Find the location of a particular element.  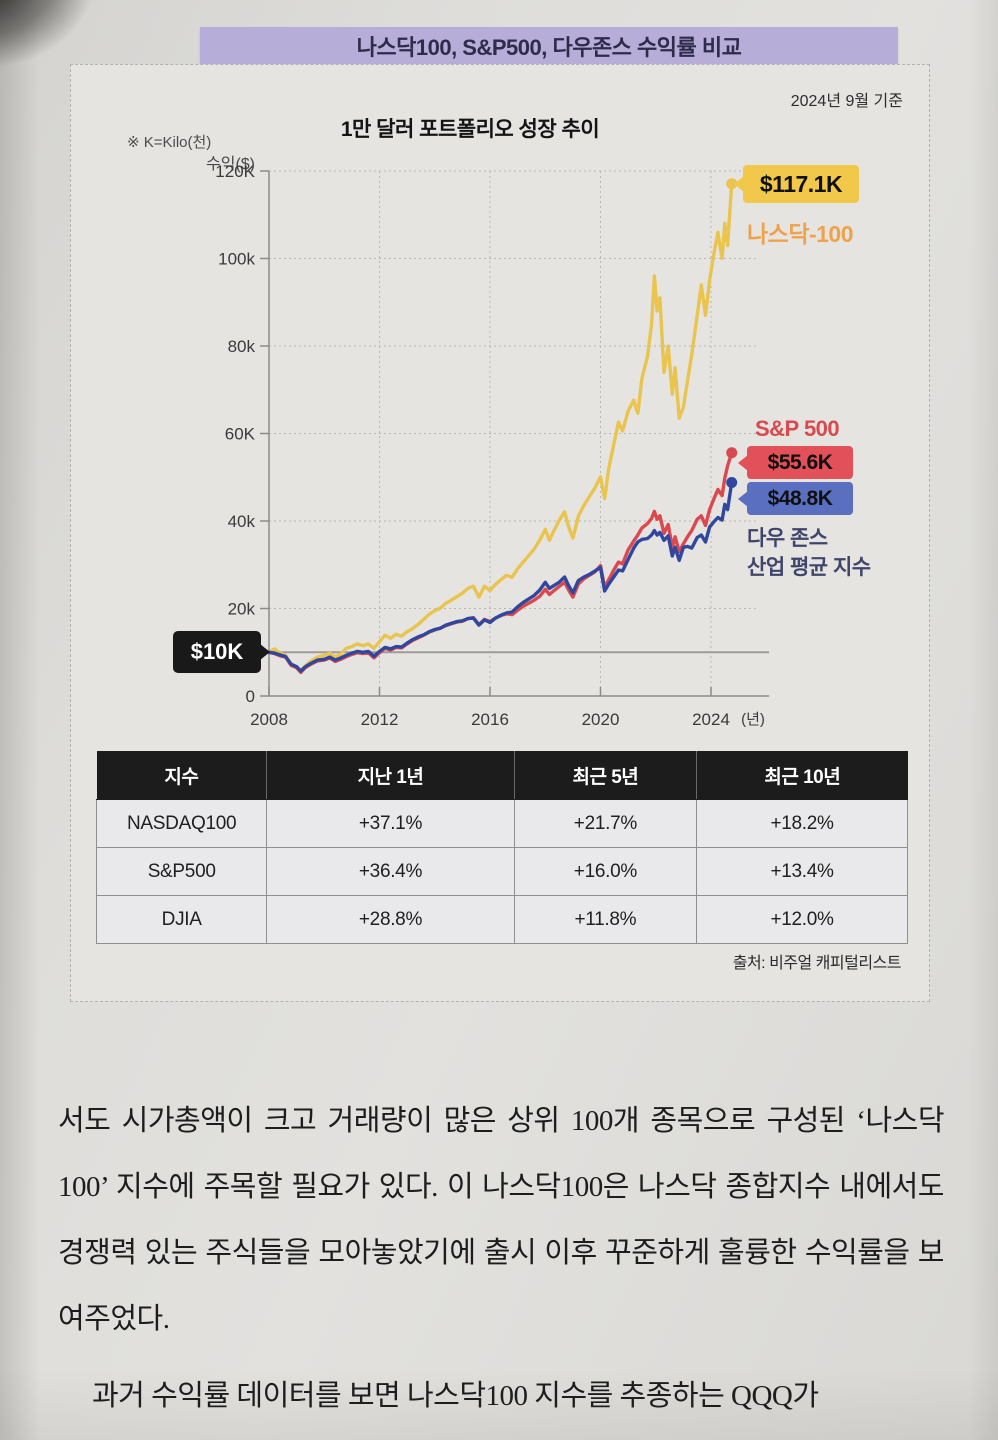

table-cell: +13.4% is located at coordinates (802, 871).